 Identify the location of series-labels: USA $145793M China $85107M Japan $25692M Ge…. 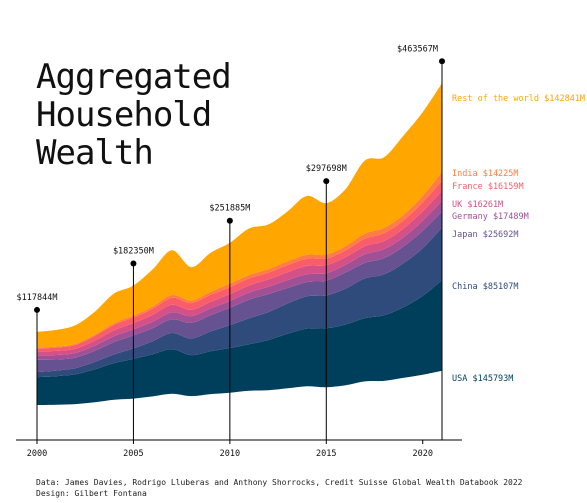
(518, 239).